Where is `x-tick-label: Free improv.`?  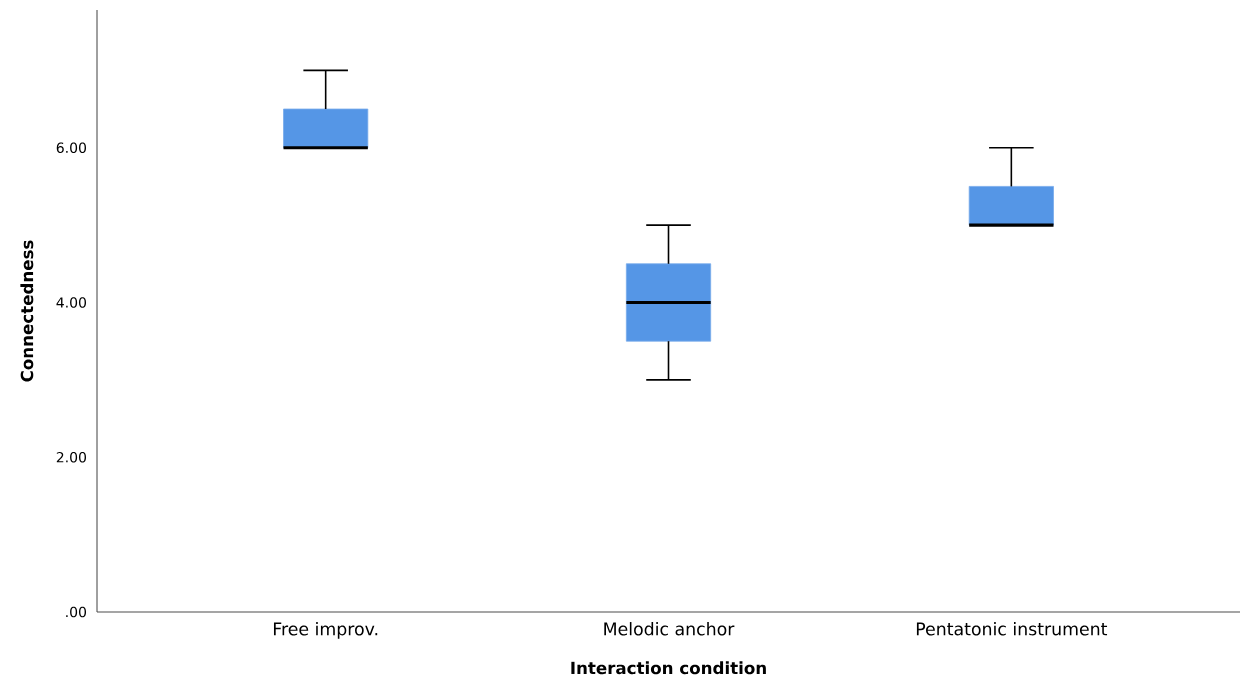
x-tick-label: Free improv. is located at coordinates (325, 630).